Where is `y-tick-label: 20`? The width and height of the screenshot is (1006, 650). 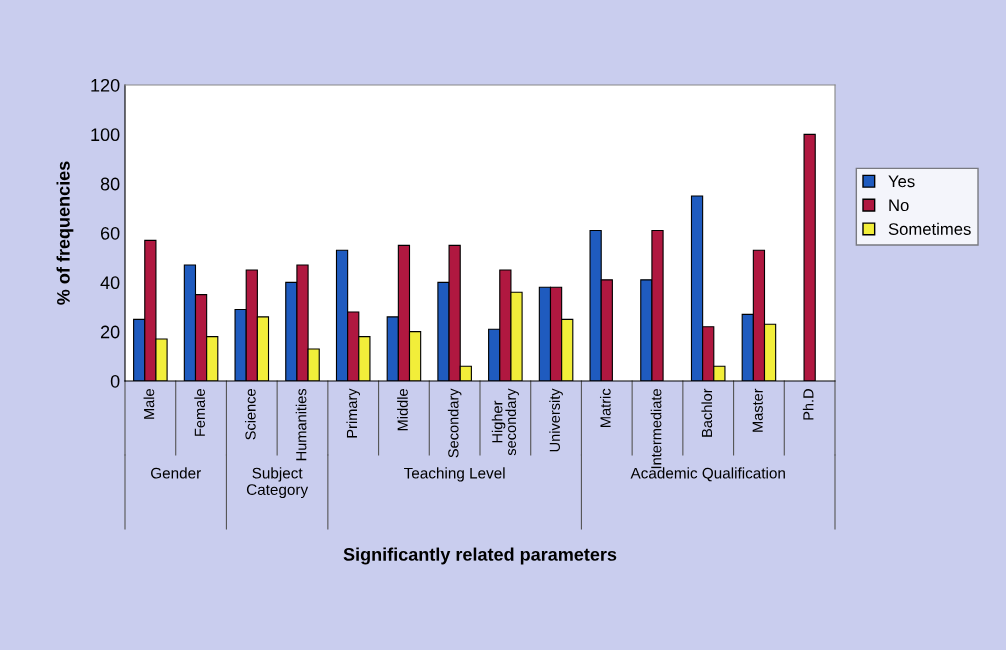 y-tick-label: 20 is located at coordinates (110, 332).